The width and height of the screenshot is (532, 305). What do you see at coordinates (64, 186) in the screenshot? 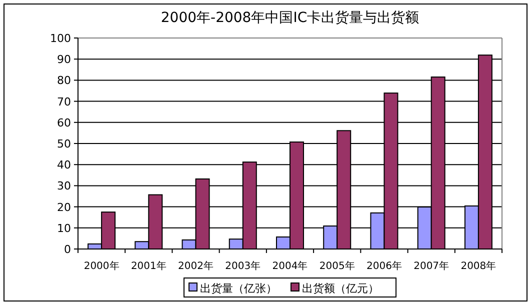
I see `y-tick-label: 30` at bounding box center [64, 186].